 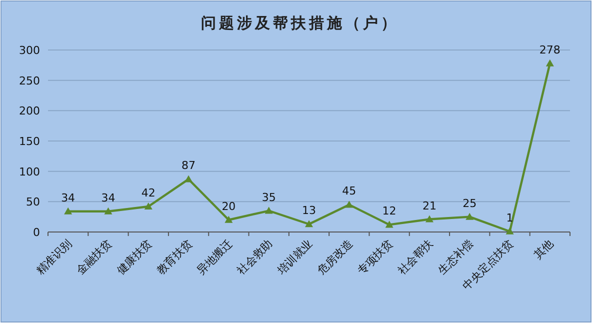 What do you see at coordinates (429, 205) in the screenshot?
I see `data-label: 21` at bounding box center [429, 205].